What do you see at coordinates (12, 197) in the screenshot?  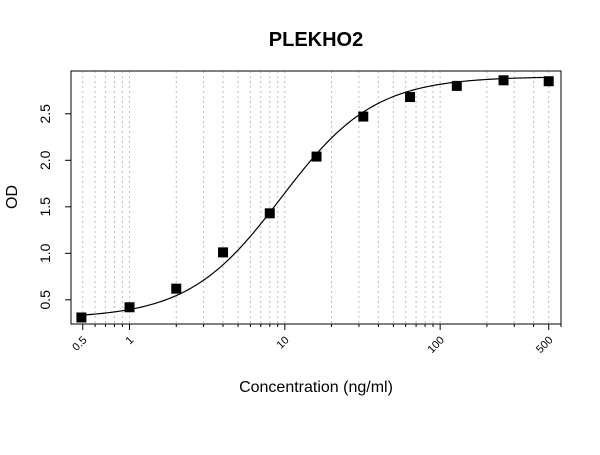 I see `y-axis-label: OD` at bounding box center [12, 197].